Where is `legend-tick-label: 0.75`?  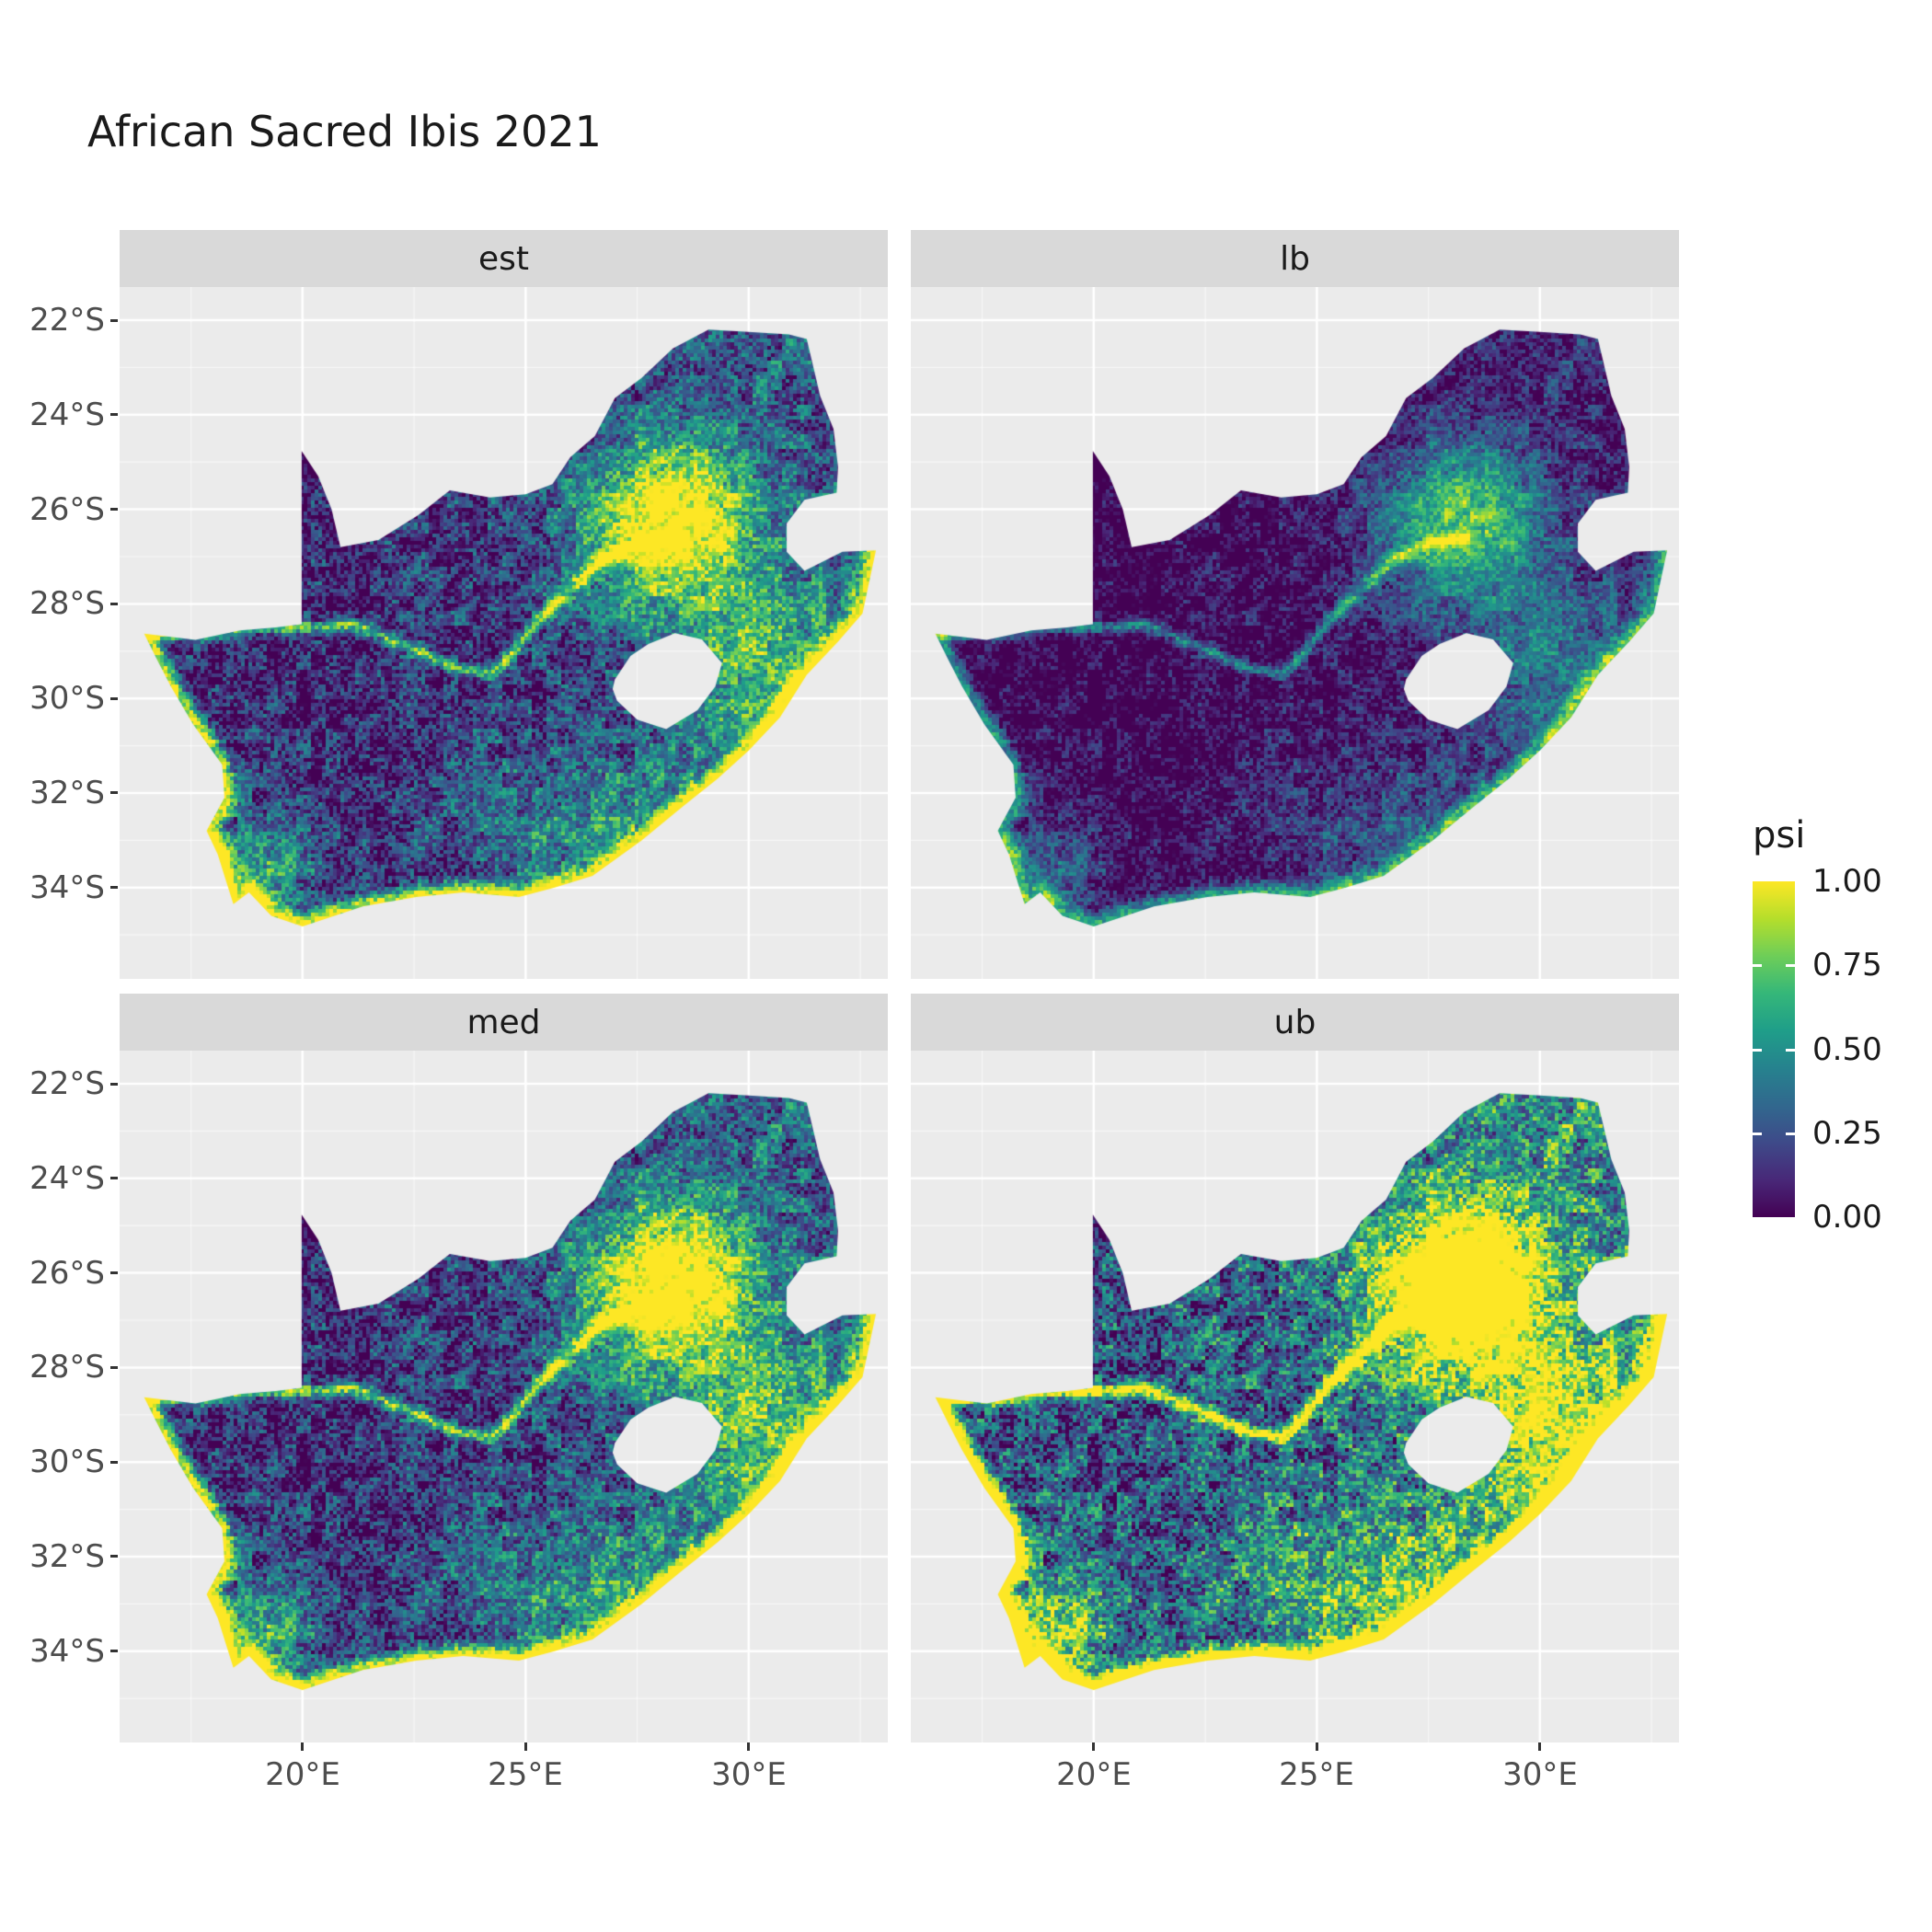 legend-tick-label: 0.75 is located at coordinates (1847, 965).